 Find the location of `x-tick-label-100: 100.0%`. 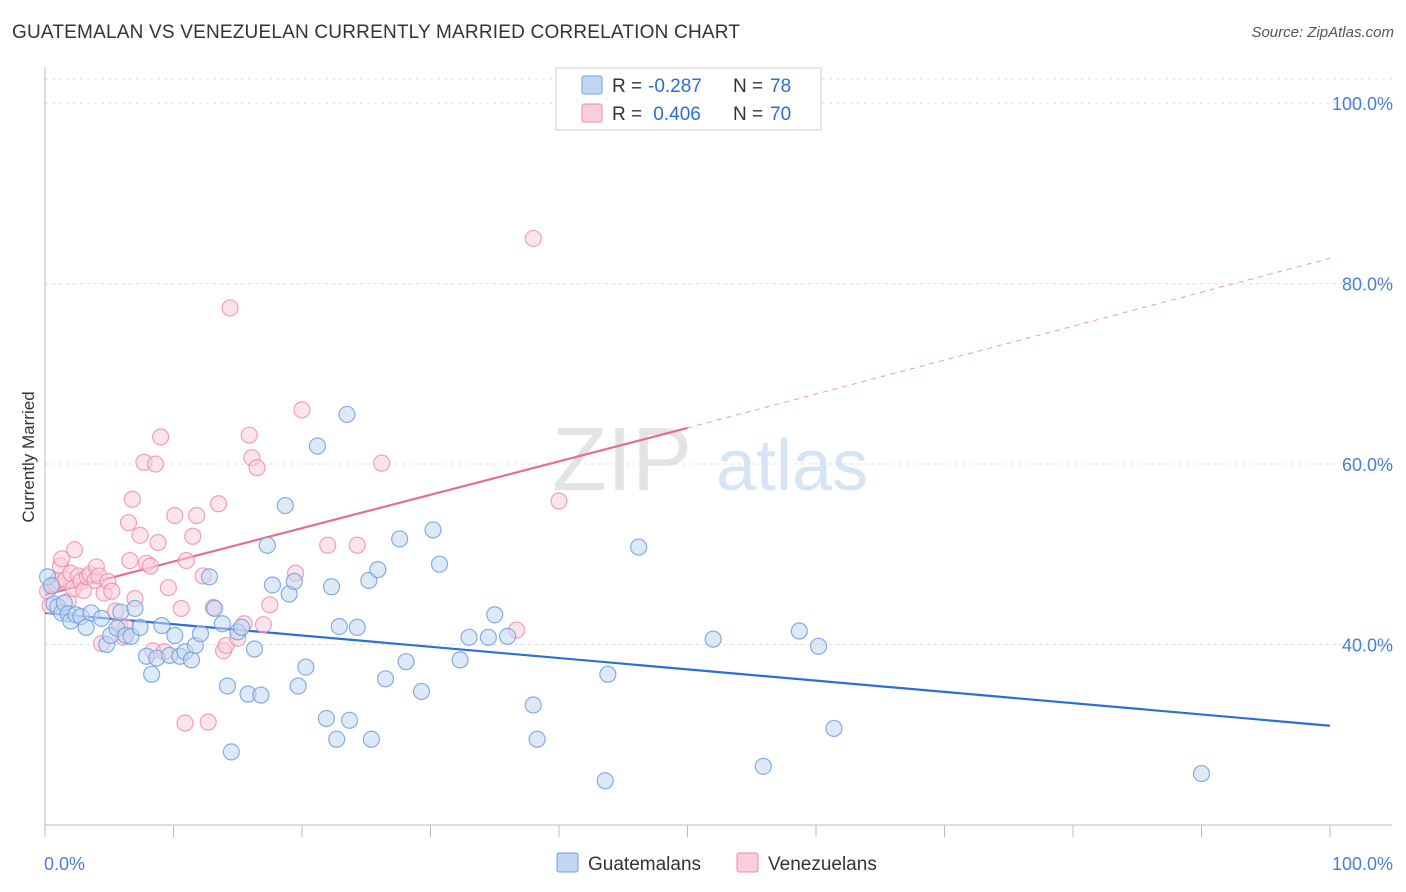

x-tick-label-100: 100.0% is located at coordinates (1362, 864).